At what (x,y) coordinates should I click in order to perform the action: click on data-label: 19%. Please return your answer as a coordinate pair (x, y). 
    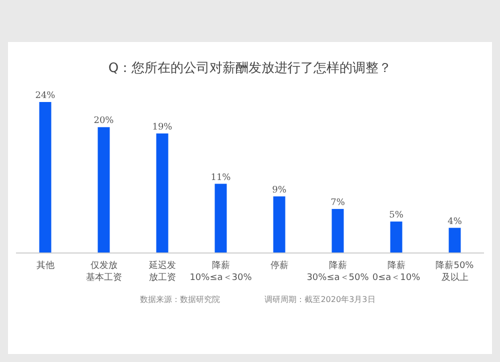
    Looking at the image, I should click on (162, 127).